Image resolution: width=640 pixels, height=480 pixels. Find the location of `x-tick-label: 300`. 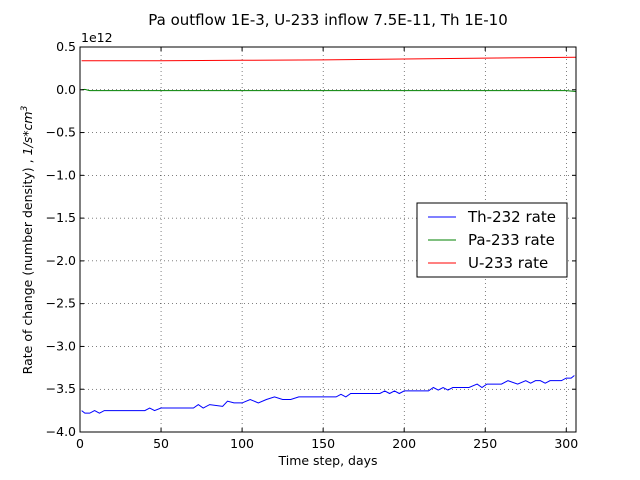

x-tick-label: 300 is located at coordinates (566, 443).